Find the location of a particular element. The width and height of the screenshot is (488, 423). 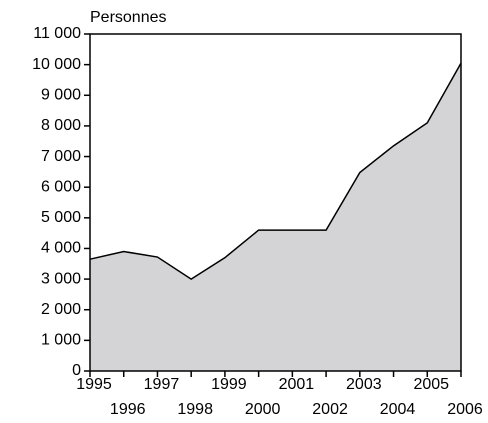

x-tick-label: 1997 is located at coordinates (162, 384).